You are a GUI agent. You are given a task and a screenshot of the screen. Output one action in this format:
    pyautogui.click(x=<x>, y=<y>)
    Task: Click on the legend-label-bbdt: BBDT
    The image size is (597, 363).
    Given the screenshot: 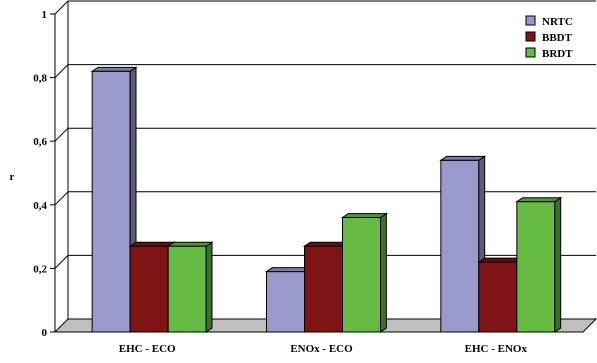 What is the action you would take?
    pyautogui.click(x=557, y=38)
    